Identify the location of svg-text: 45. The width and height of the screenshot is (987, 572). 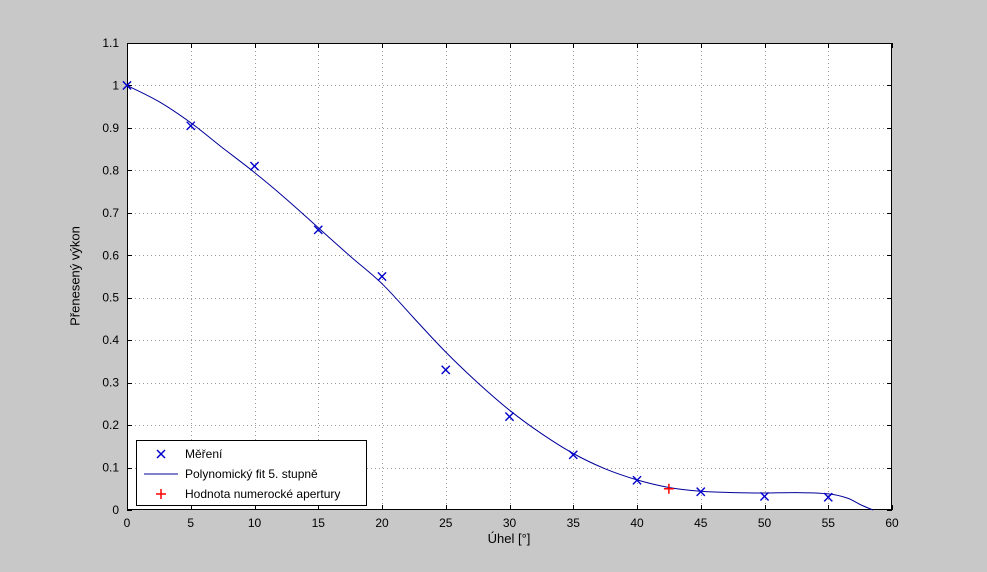
(701, 523).